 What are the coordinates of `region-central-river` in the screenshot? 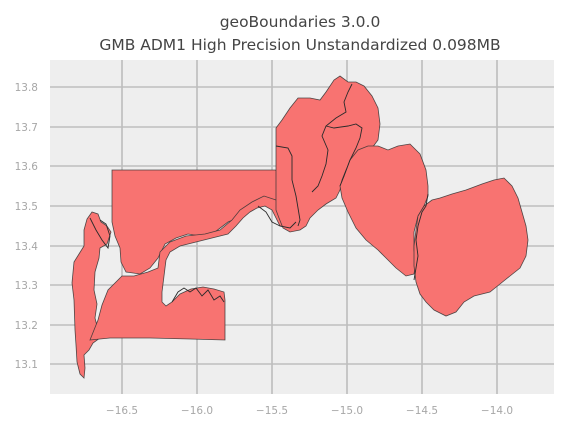 It's located at (328, 154).